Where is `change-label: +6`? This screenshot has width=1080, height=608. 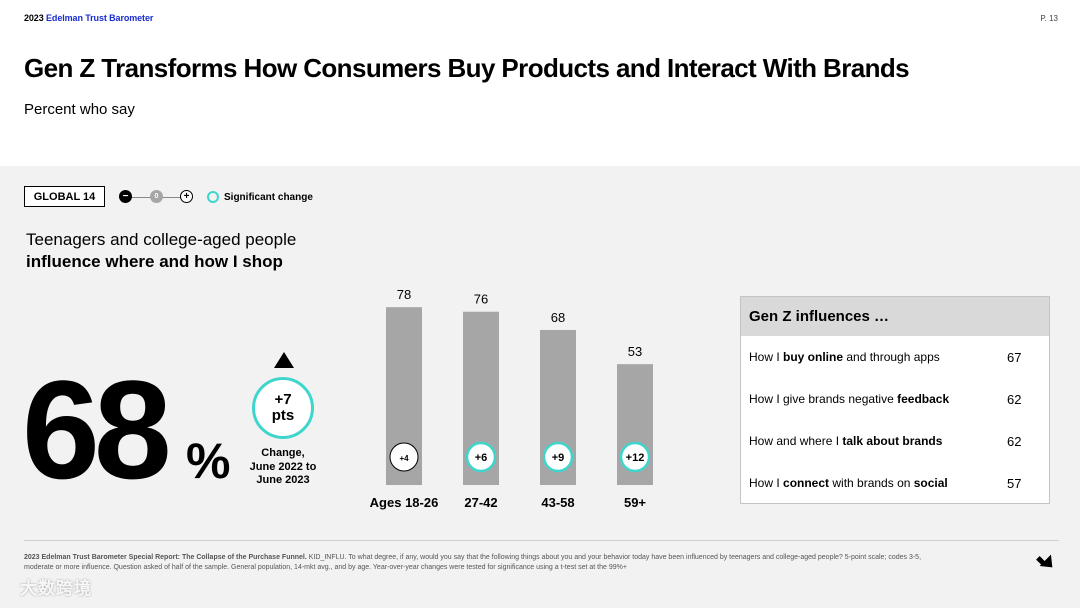 change-label: +6 is located at coordinates (481, 458).